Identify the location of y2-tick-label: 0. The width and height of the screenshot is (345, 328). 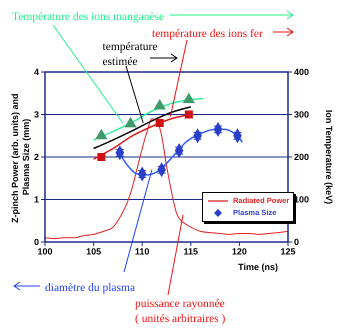
(297, 242).